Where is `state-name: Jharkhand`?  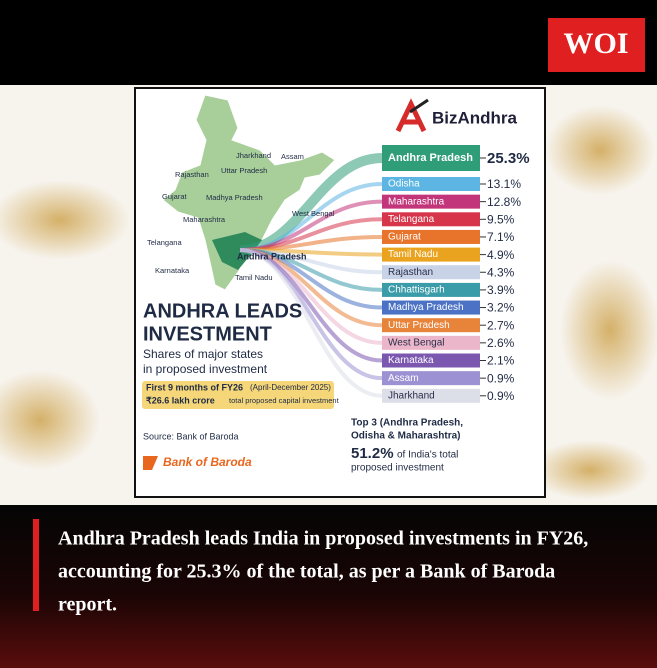
state-name: Jharkhand is located at coordinates (411, 395).